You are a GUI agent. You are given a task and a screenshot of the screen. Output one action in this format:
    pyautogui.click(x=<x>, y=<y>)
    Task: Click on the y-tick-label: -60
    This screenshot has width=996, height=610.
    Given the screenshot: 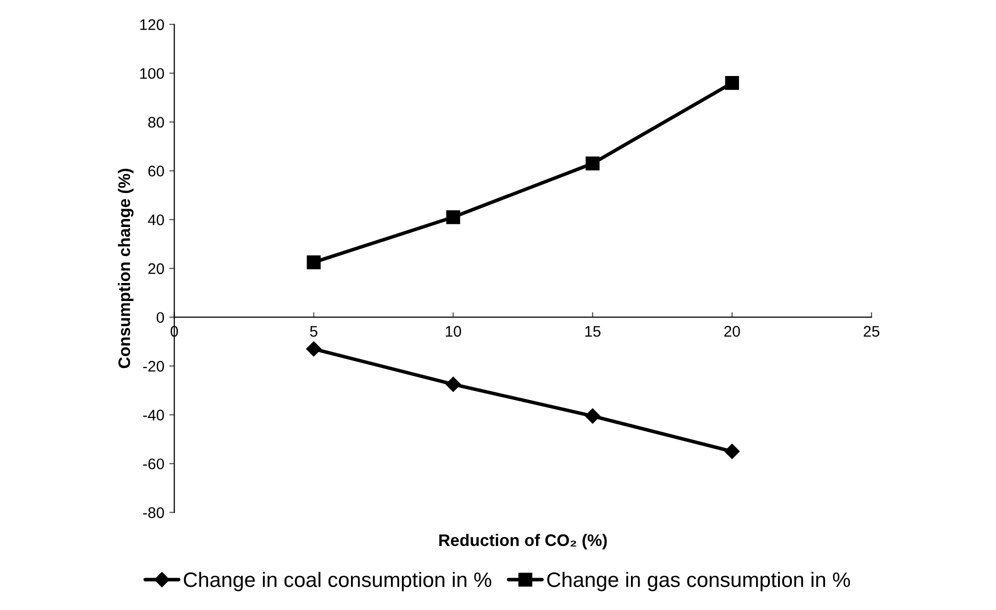 What is the action you would take?
    pyautogui.click(x=153, y=464)
    